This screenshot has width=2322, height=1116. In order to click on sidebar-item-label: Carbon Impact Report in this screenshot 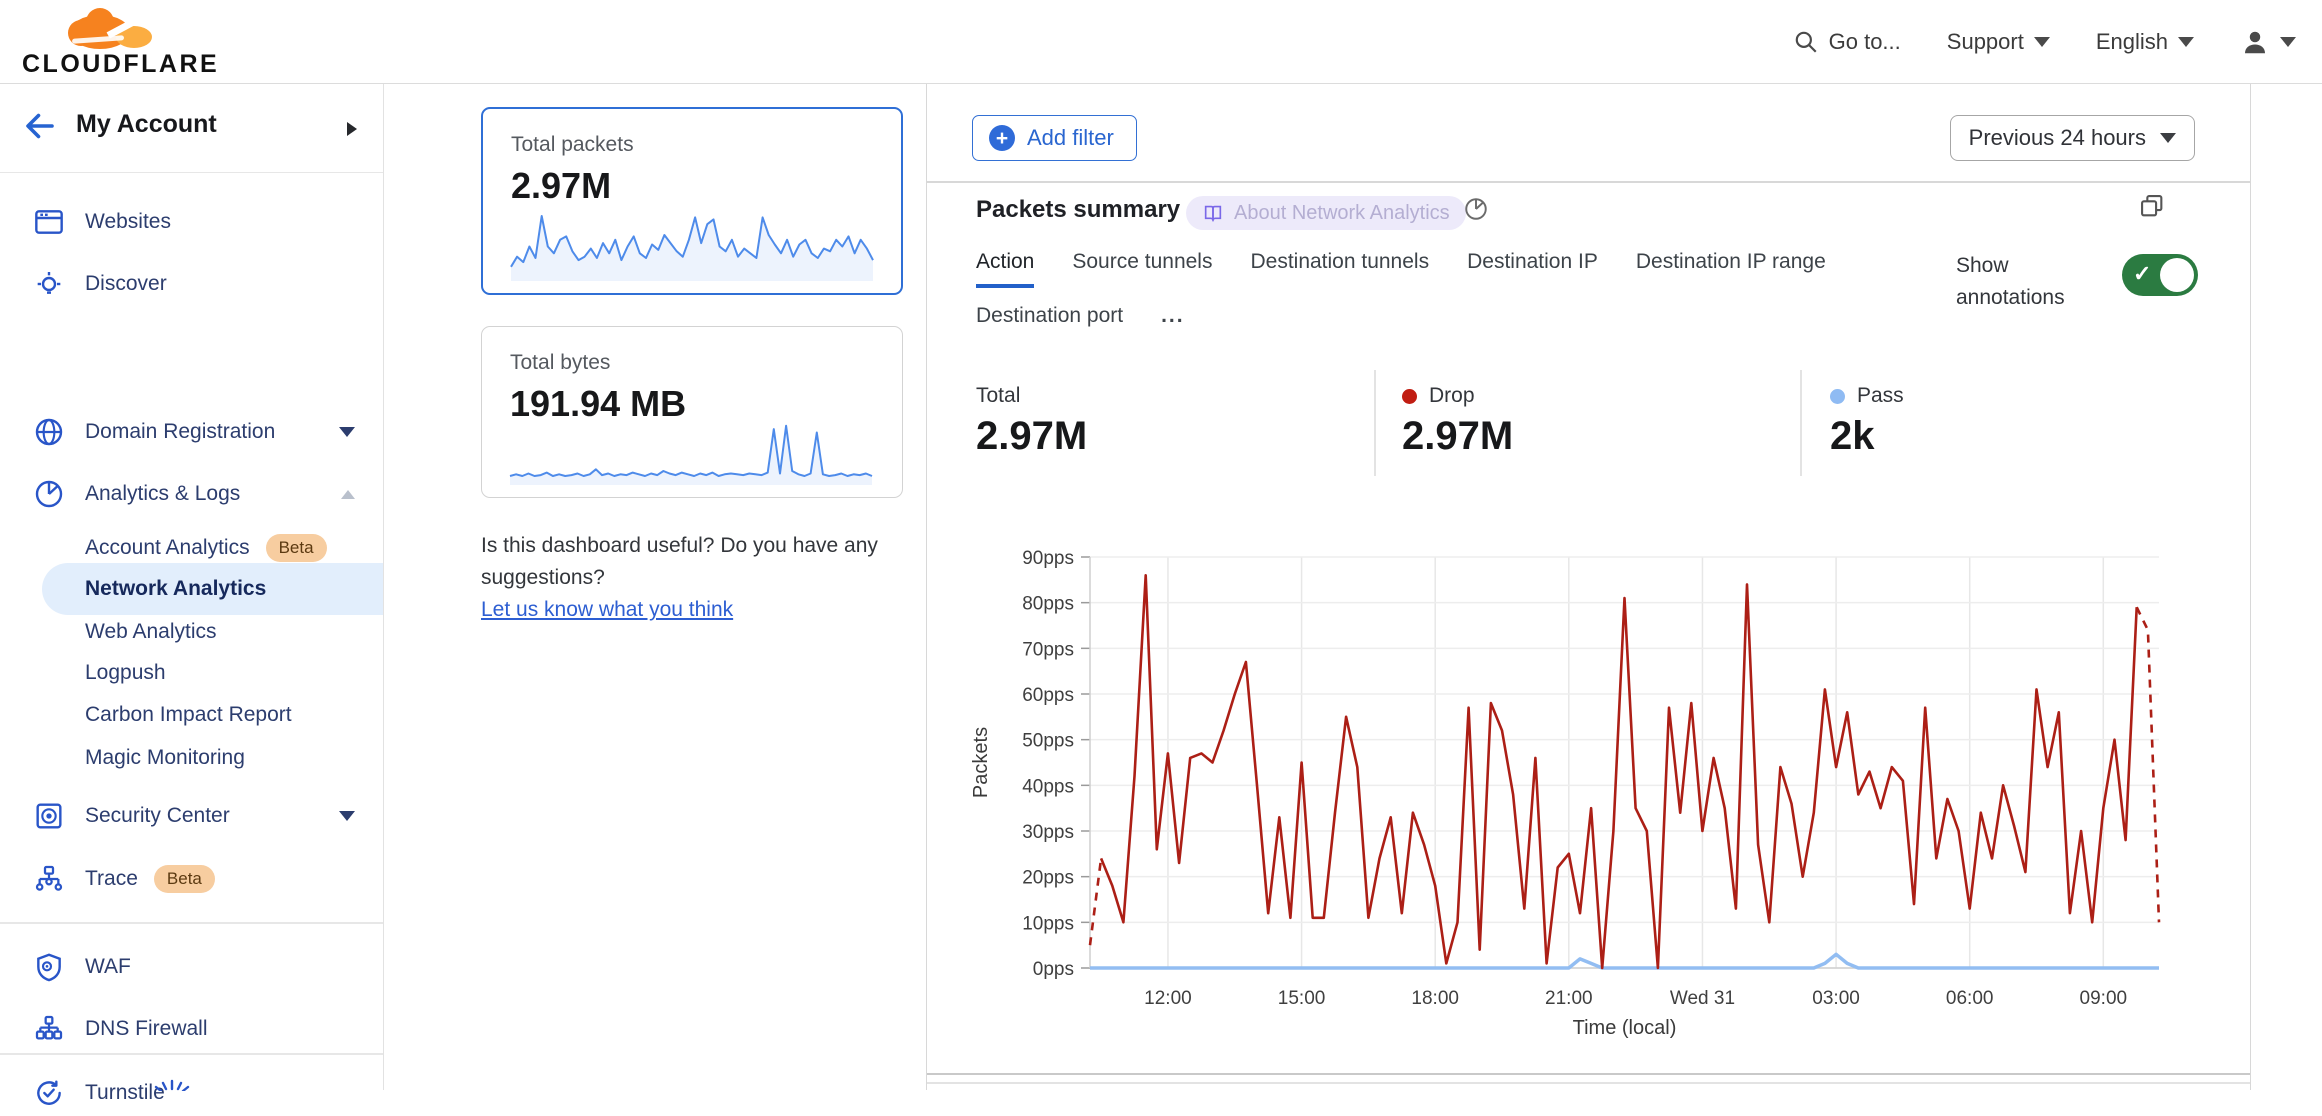, I will do `click(188, 714)`.